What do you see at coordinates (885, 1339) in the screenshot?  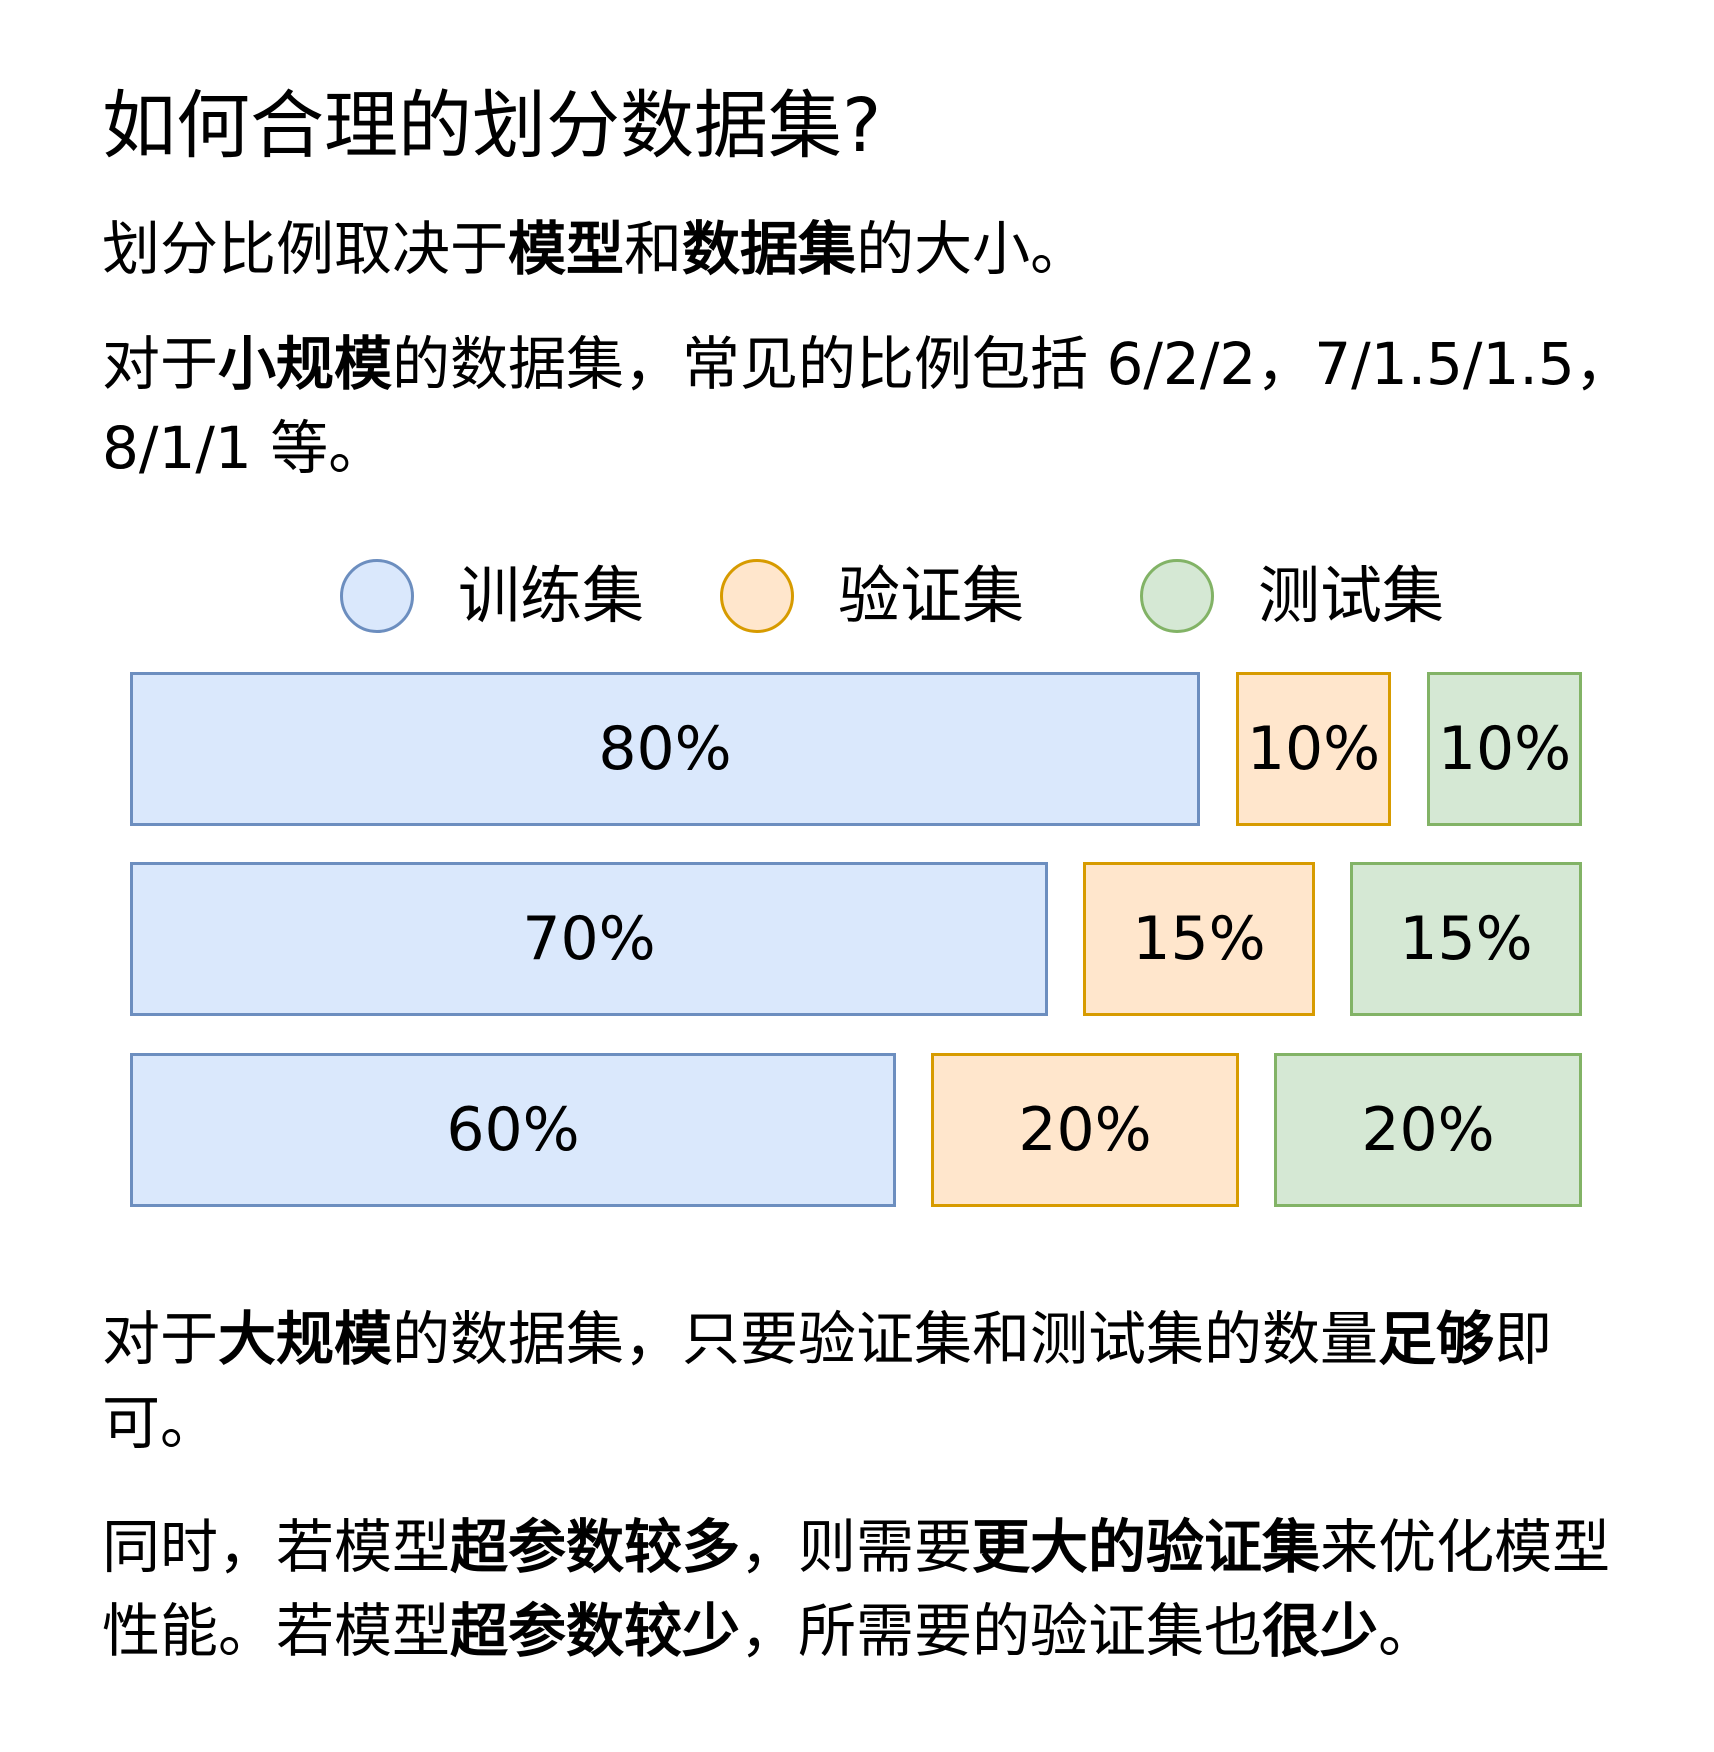 I see `para3-segment-2: 的数据集，只要验证集和测试集的数量` at bounding box center [885, 1339].